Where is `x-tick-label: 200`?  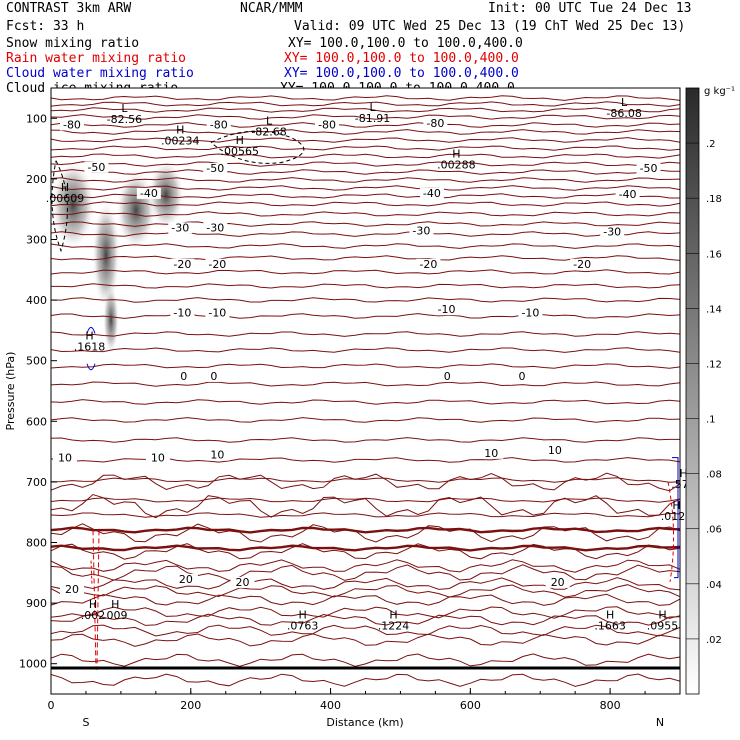
x-tick-label: 200 is located at coordinates (190, 705).